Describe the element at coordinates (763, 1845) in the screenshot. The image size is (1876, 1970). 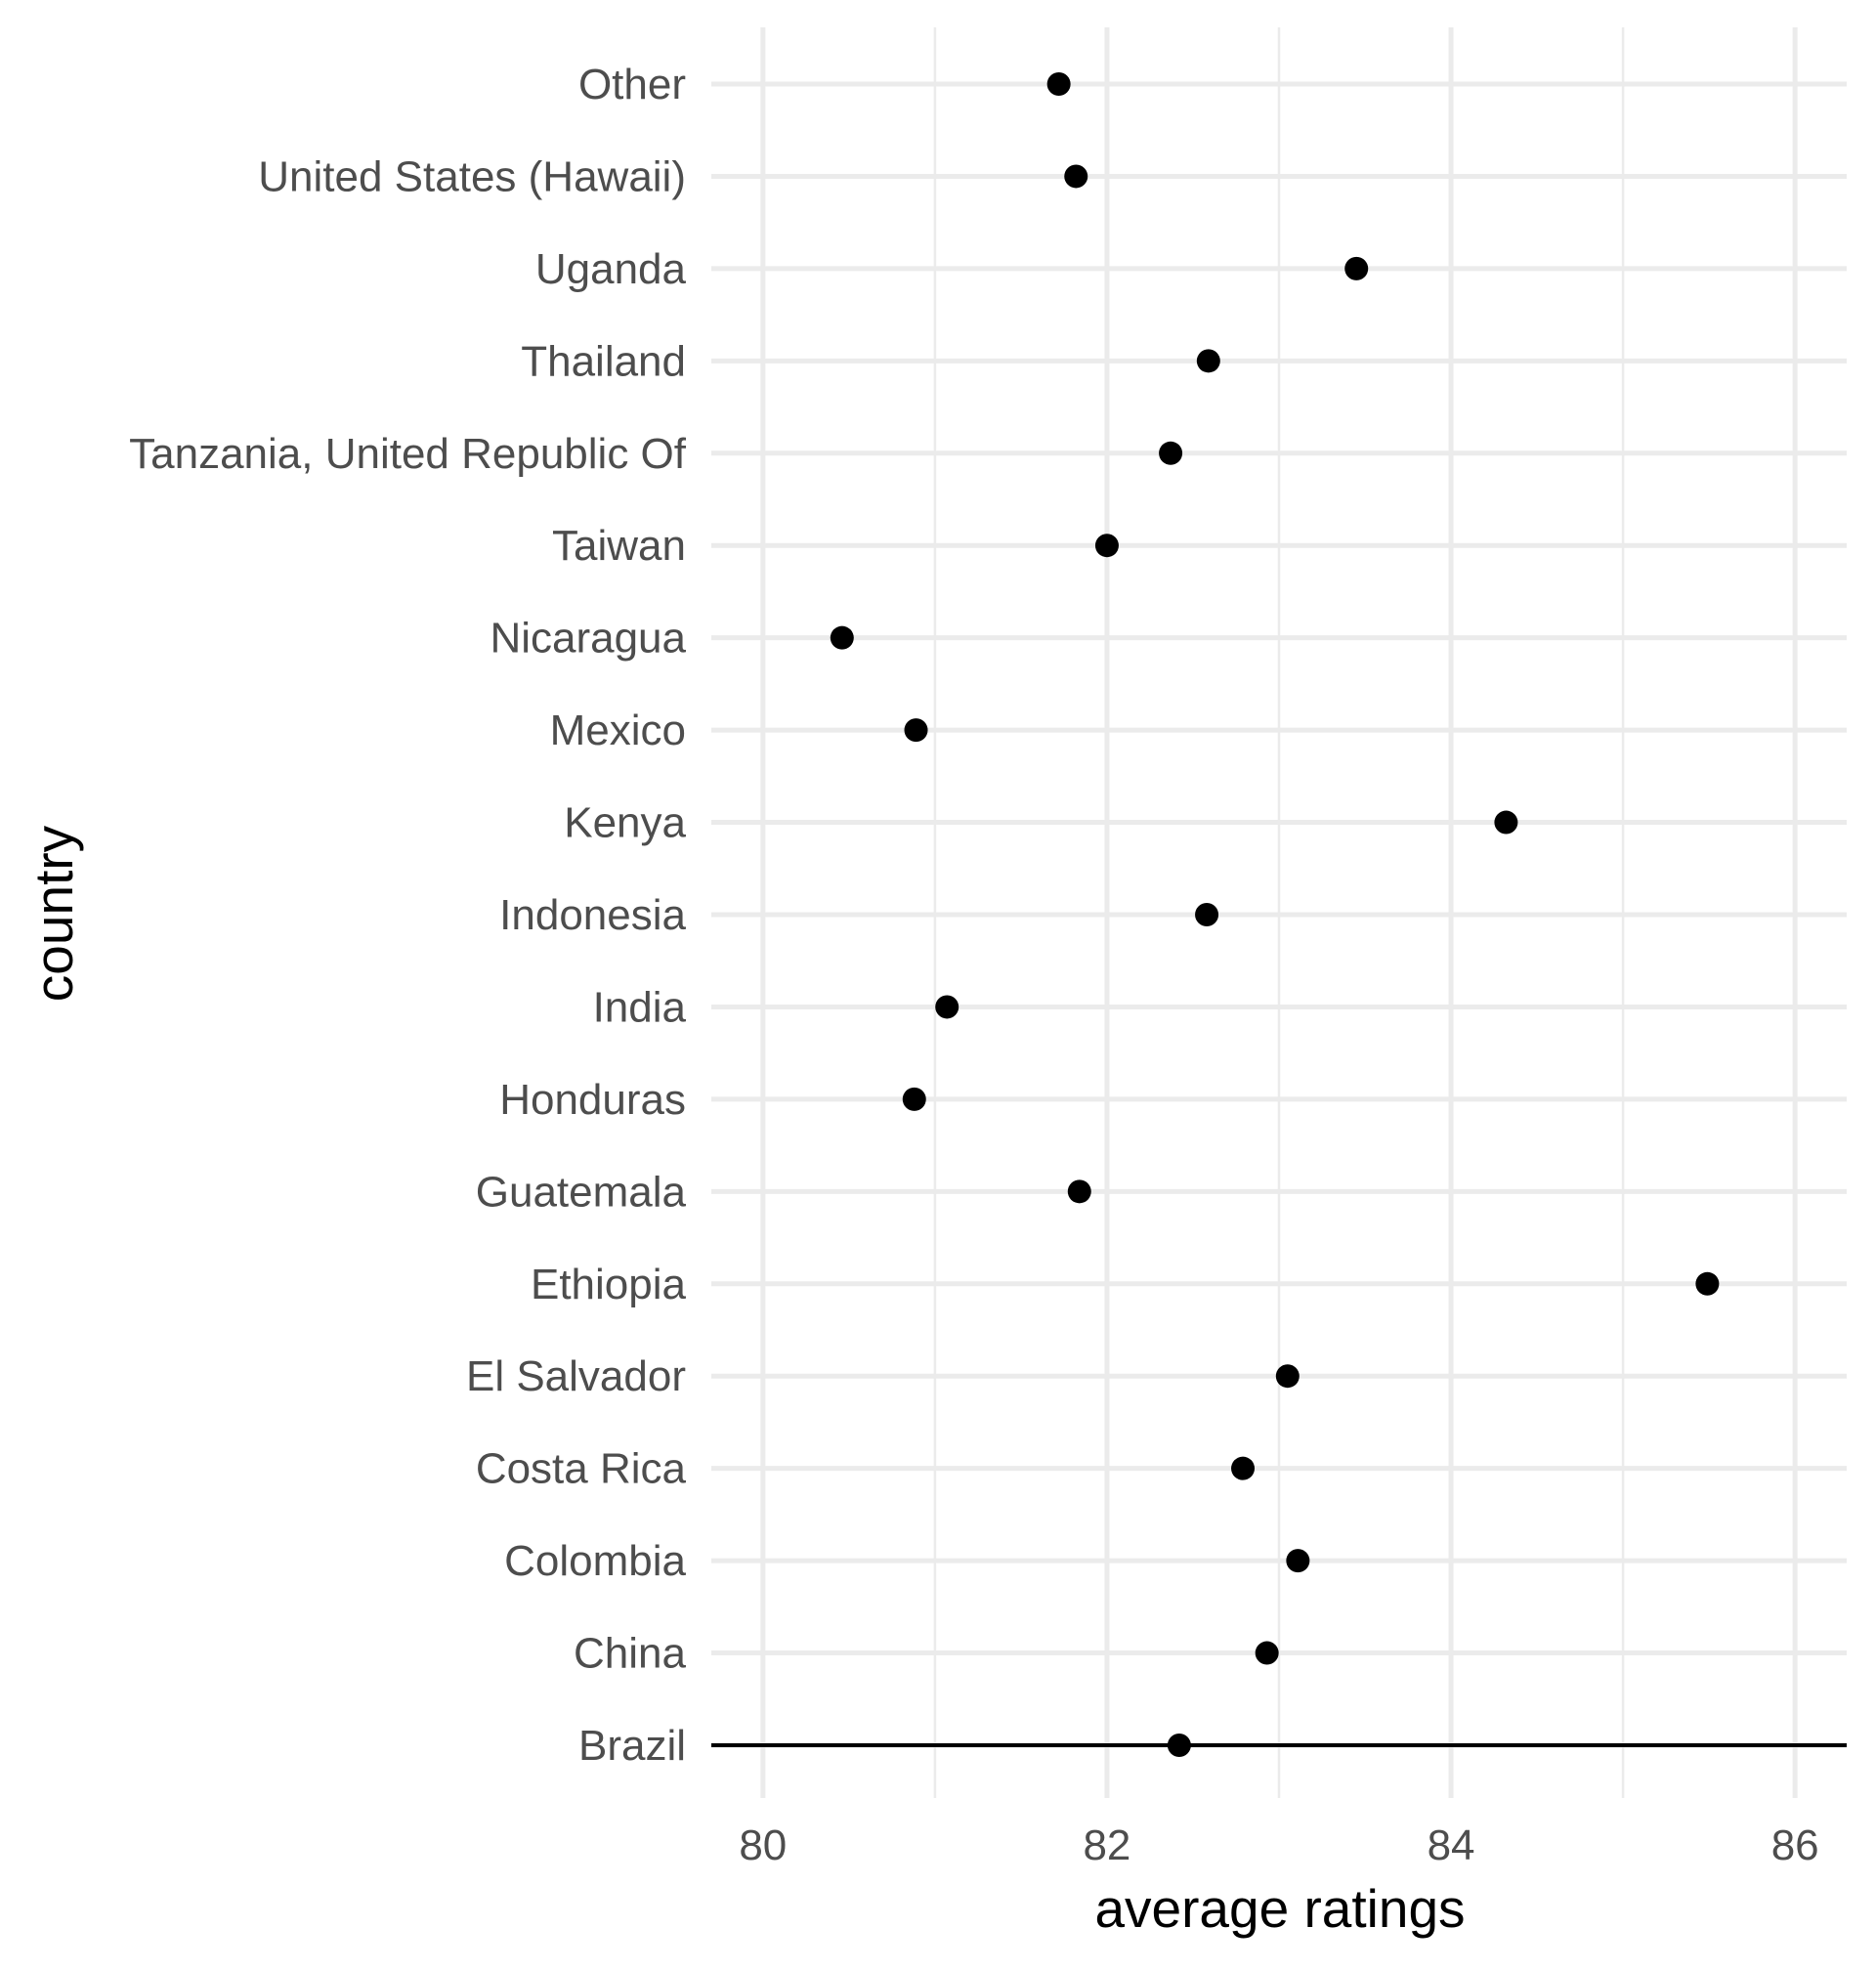
I see `x-tick-label: 80` at that location.